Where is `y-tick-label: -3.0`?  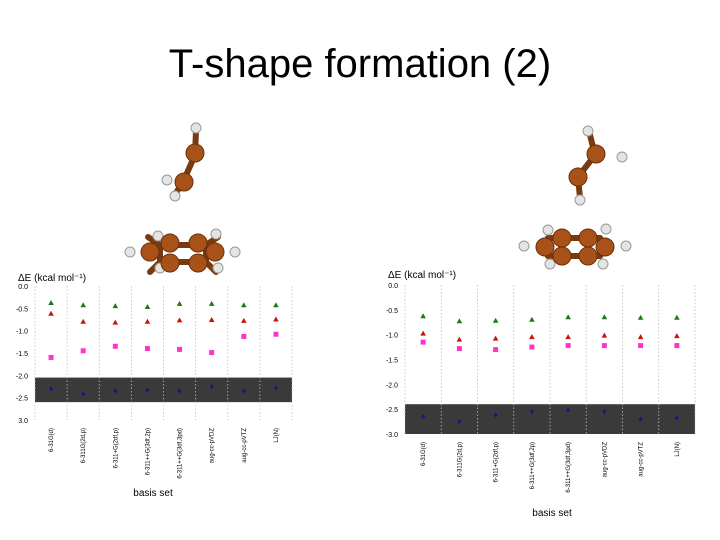
y-tick-label: -3.0 is located at coordinates (392, 435).